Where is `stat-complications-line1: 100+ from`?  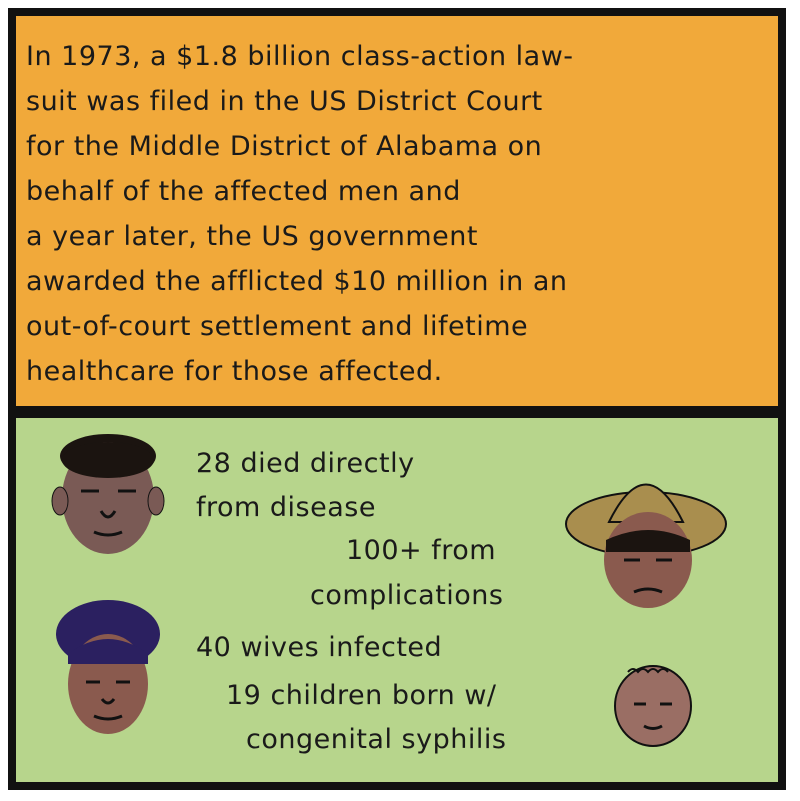 stat-complications-line1: 100+ from is located at coordinates (421, 550).